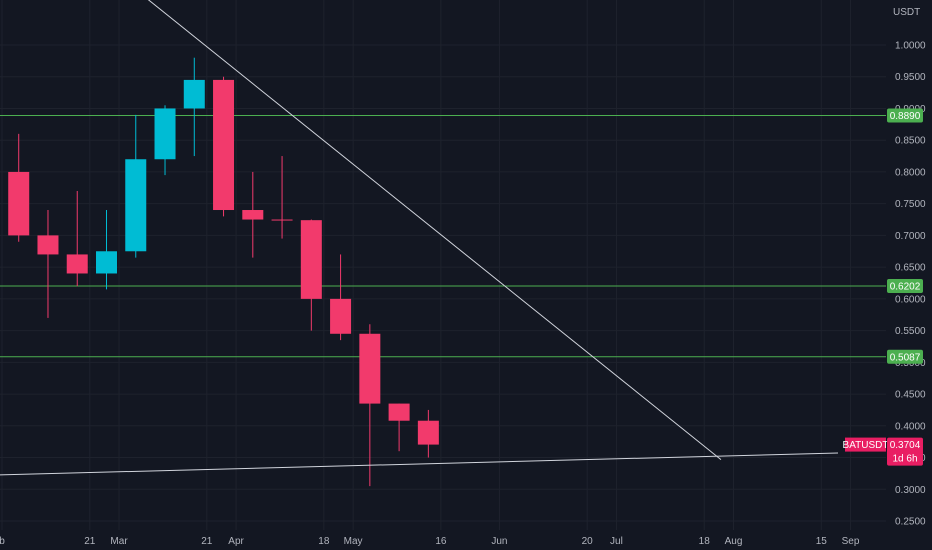 The image size is (932, 550). Describe the element at coordinates (910, 426) in the screenshot. I see `price-tick-label: 0.4000` at that location.